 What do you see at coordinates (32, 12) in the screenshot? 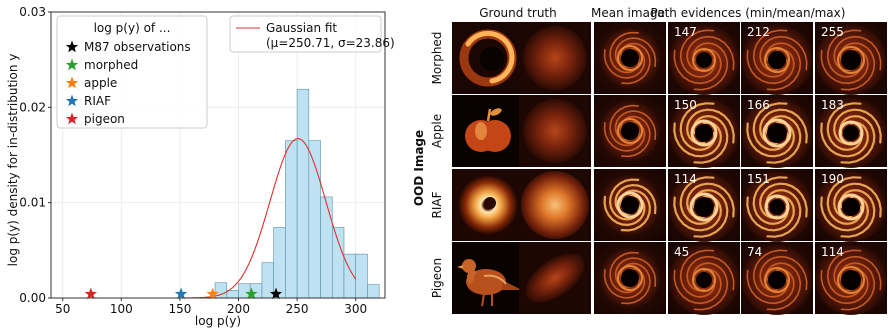
I see `y-tick-label: 0.03` at bounding box center [32, 12].